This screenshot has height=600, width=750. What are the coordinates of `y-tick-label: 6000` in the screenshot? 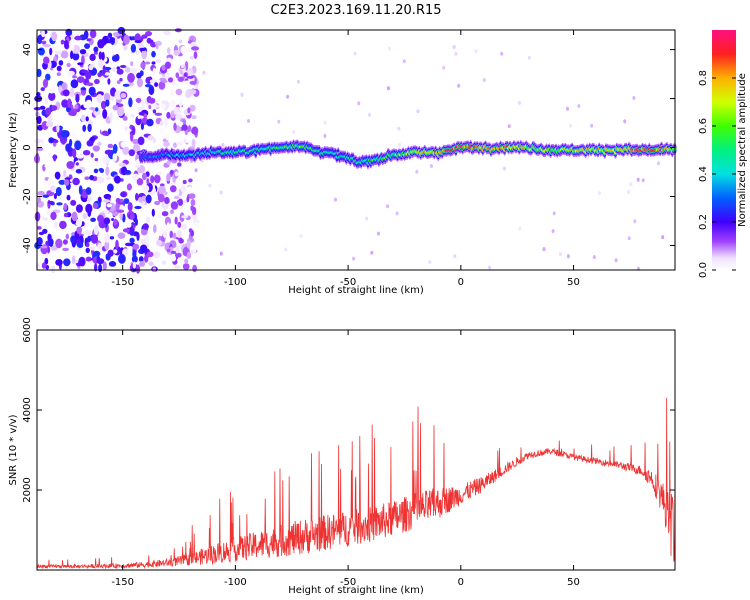 It's located at (27, 329).